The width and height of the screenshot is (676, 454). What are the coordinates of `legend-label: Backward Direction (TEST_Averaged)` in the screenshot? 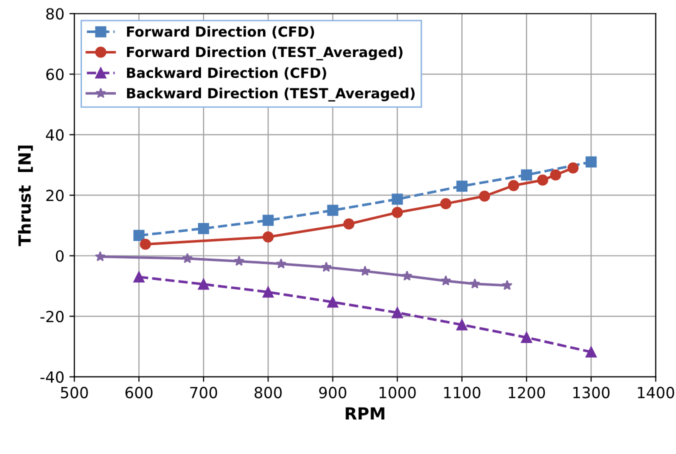 It's located at (271, 95).